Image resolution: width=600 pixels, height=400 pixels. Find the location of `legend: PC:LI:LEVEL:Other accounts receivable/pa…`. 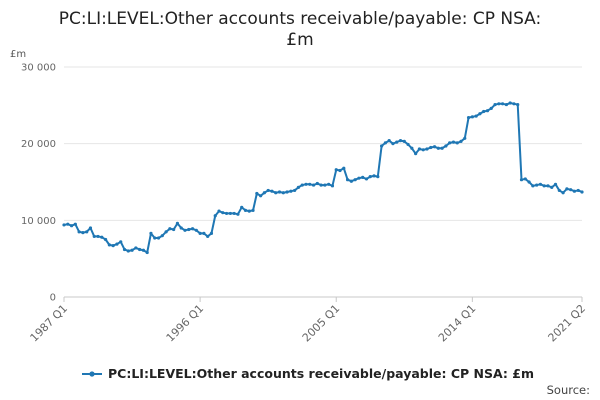

legend: PC:LI:LEVEL:Other accounts receivable/pa… is located at coordinates (308, 373).